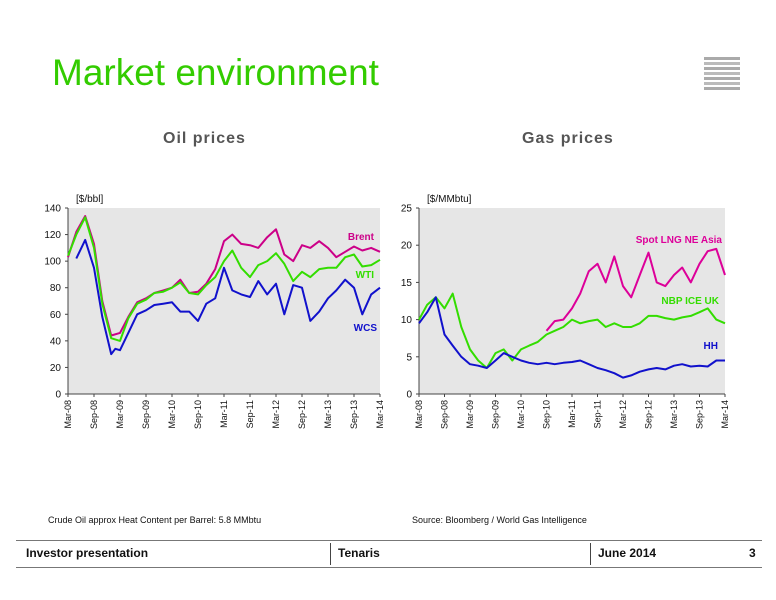 This screenshot has width=776, height=600. Describe the element at coordinates (407, 320) in the screenshot. I see `gas-y-tick-label: 10` at that location.